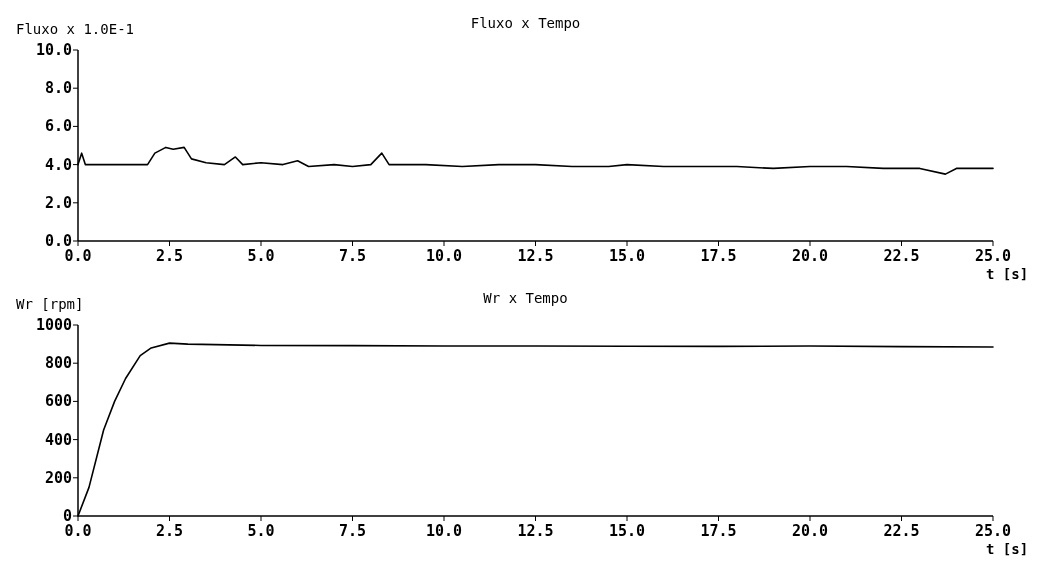 Image resolution: width=1051 pixels, height=571 pixels. What do you see at coordinates (58, 126) in the screenshot?
I see `y-tick-label: 6.0` at bounding box center [58, 126].